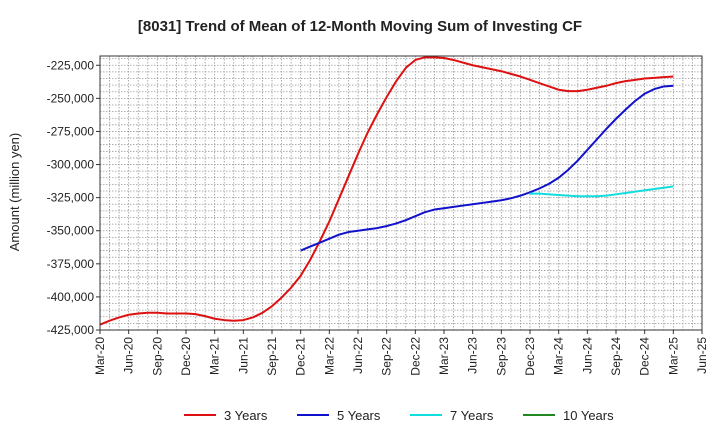 The image size is (720, 440). What do you see at coordinates (673, 356) in the screenshot?
I see `x-tick-label: Mar-25` at bounding box center [673, 356].